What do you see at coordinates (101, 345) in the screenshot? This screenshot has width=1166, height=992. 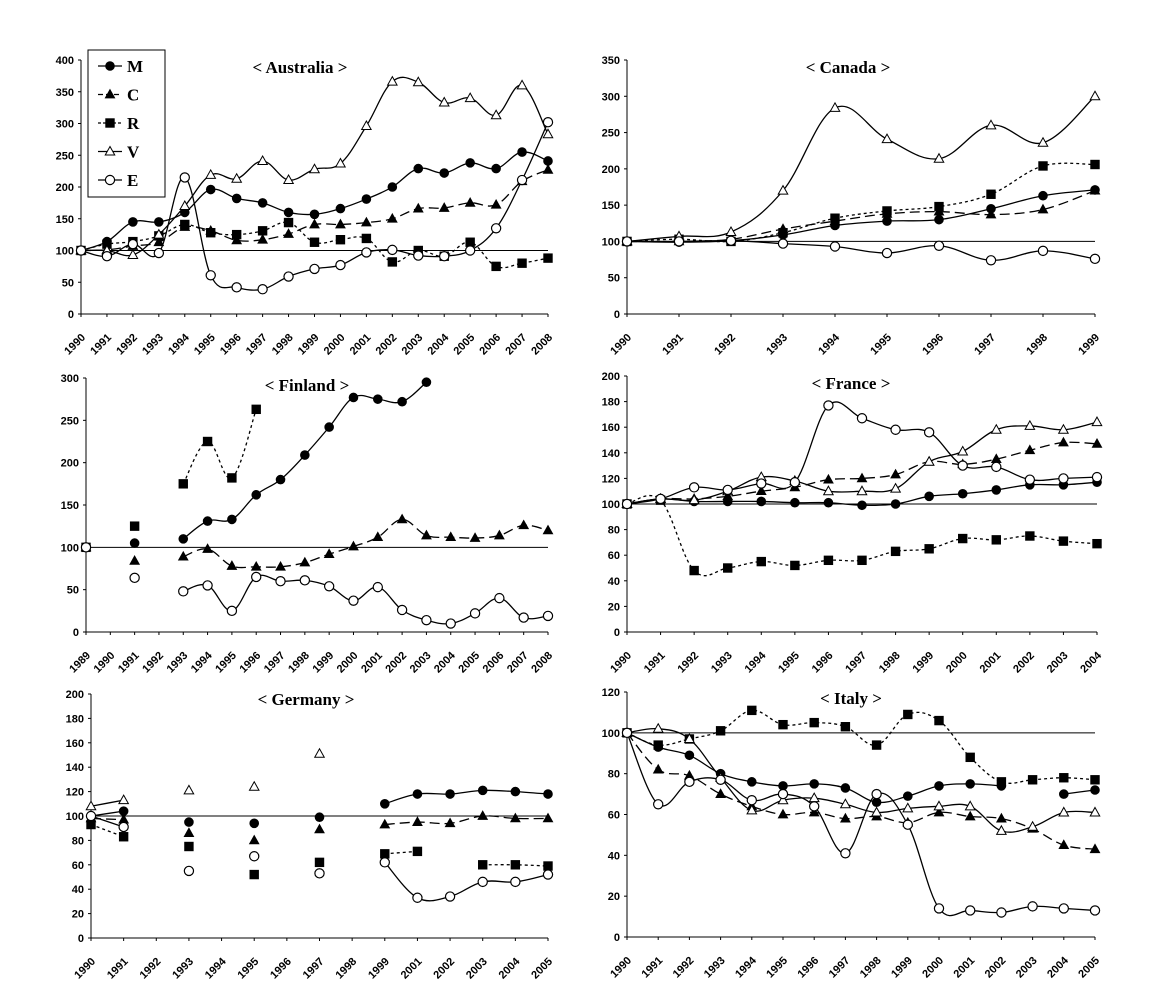 I see `x-tick-label: 1991` at bounding box center [101, 345].